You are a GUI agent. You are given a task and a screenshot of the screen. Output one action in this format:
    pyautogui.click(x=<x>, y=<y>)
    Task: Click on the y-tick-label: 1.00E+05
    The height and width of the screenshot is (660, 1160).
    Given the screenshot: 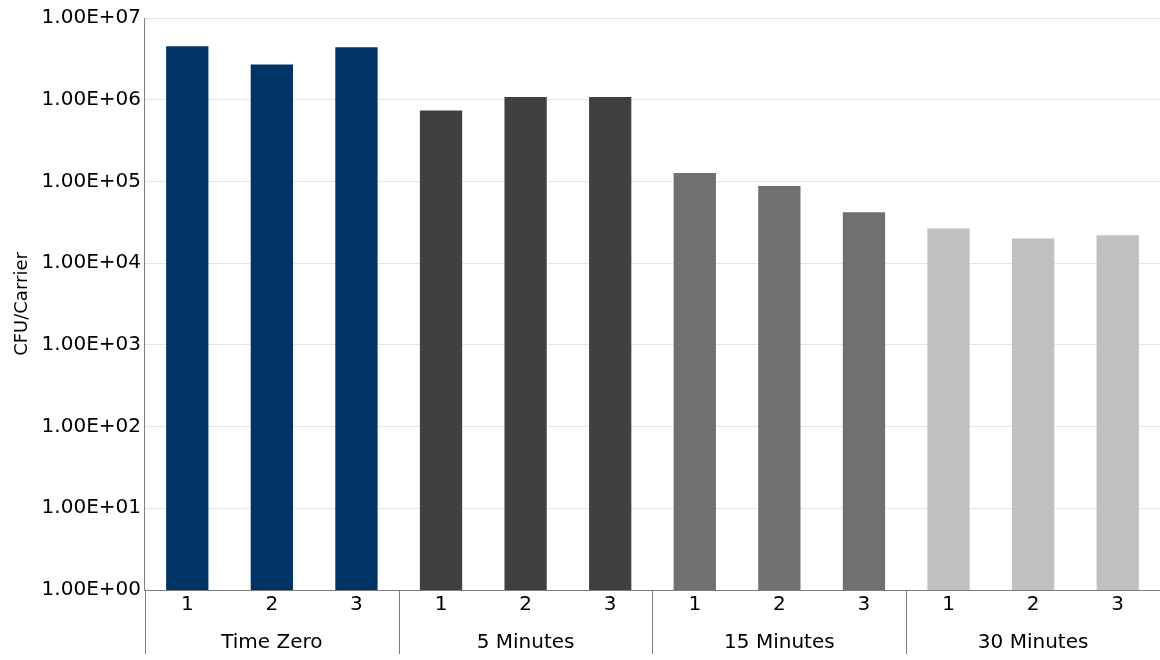 What is the action you would take?
    pyautogui.click(x=91, y=179)
    